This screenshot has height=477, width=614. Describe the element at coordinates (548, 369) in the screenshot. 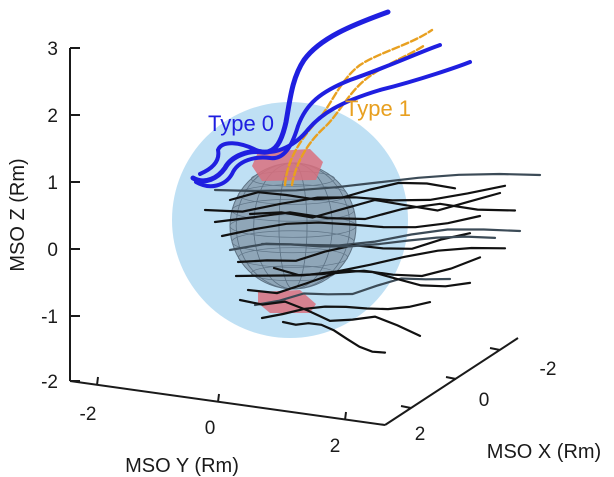

I see `x-tick-label: -2` at that location.